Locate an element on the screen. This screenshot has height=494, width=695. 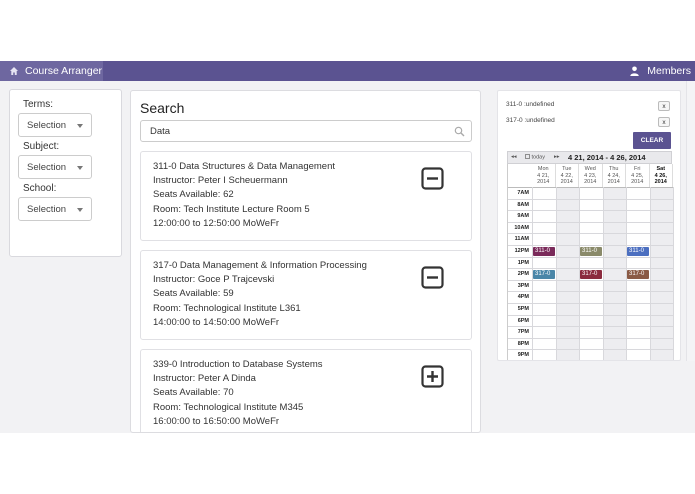
search-icon is located at coordinates (459, 131).